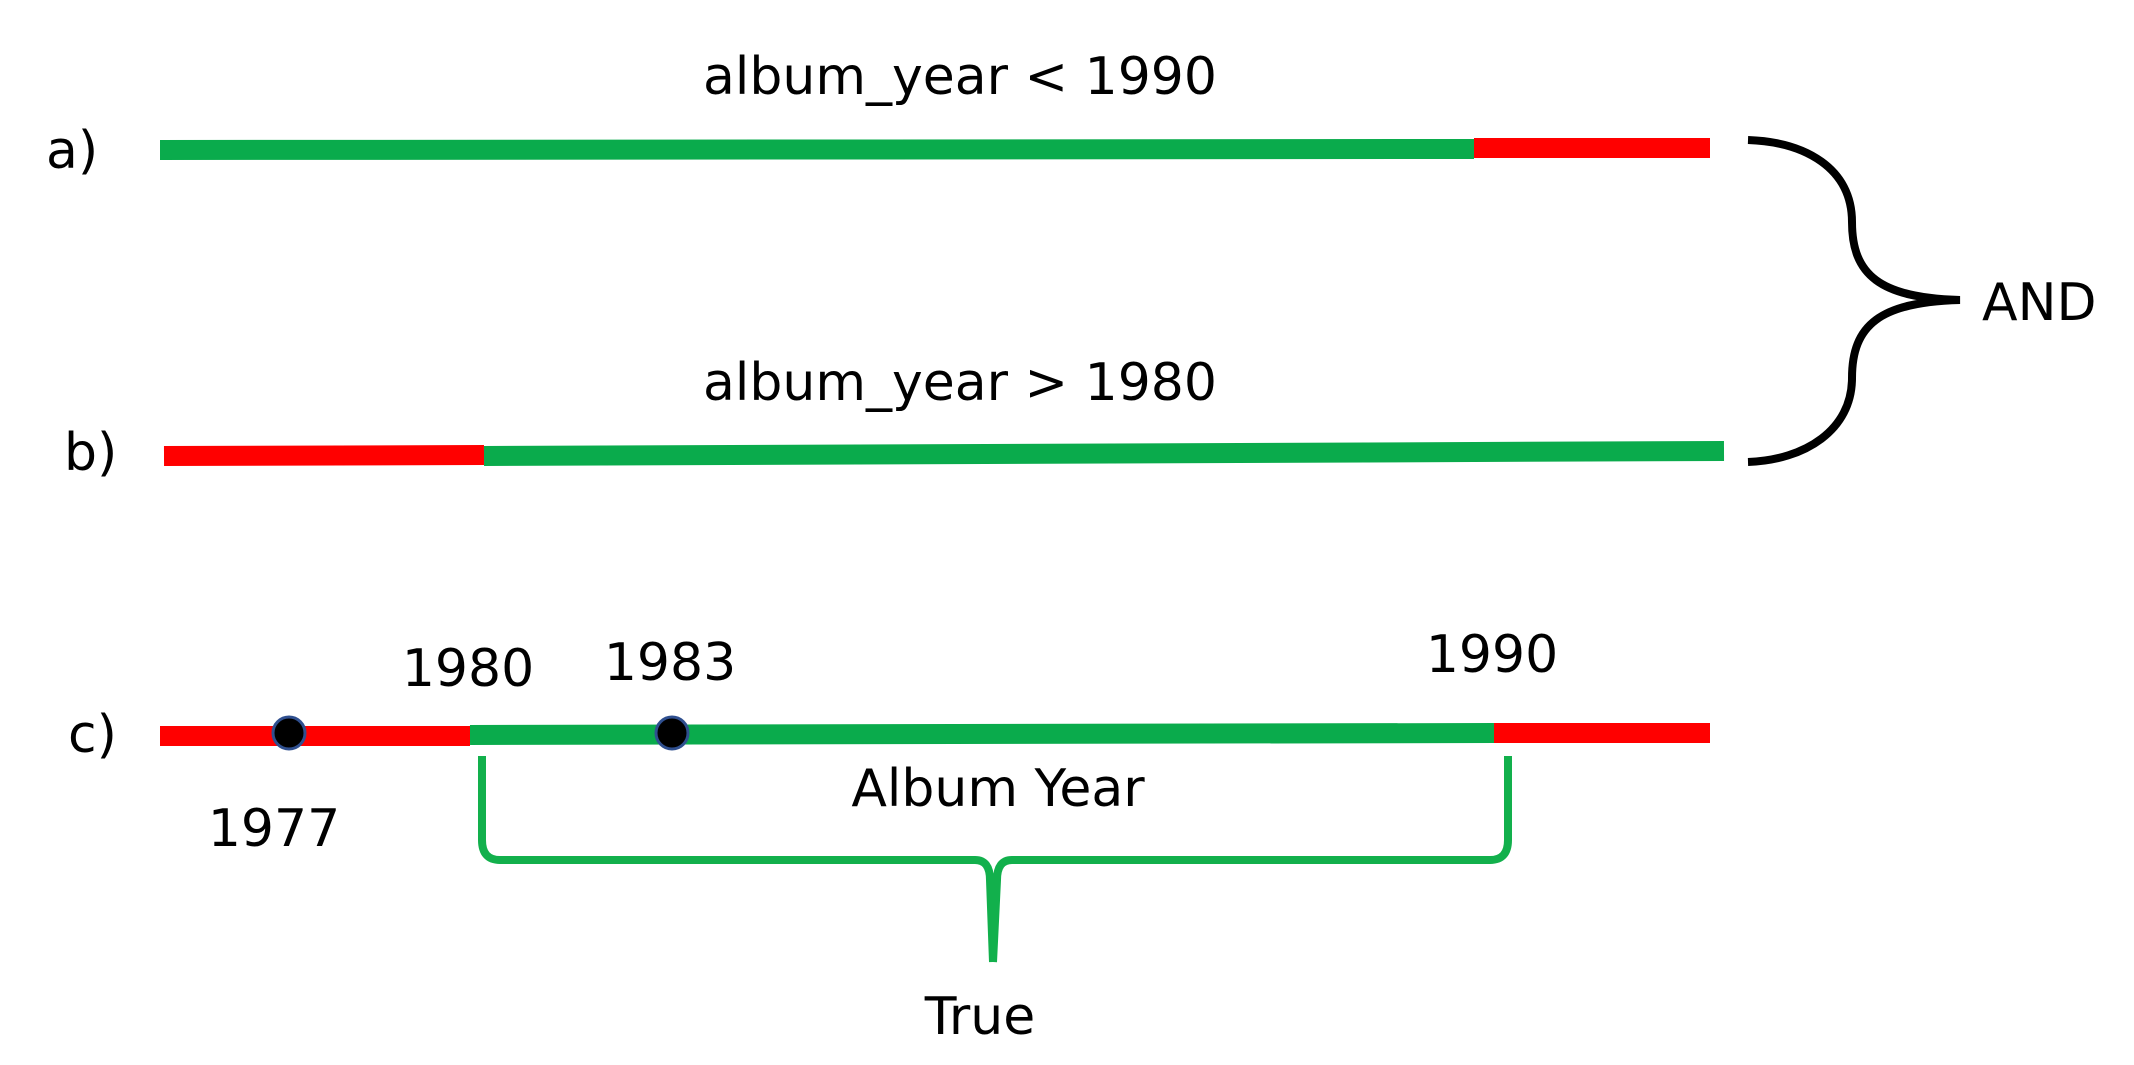  I want to click on row-b-true-segment, so click(1104, 453).